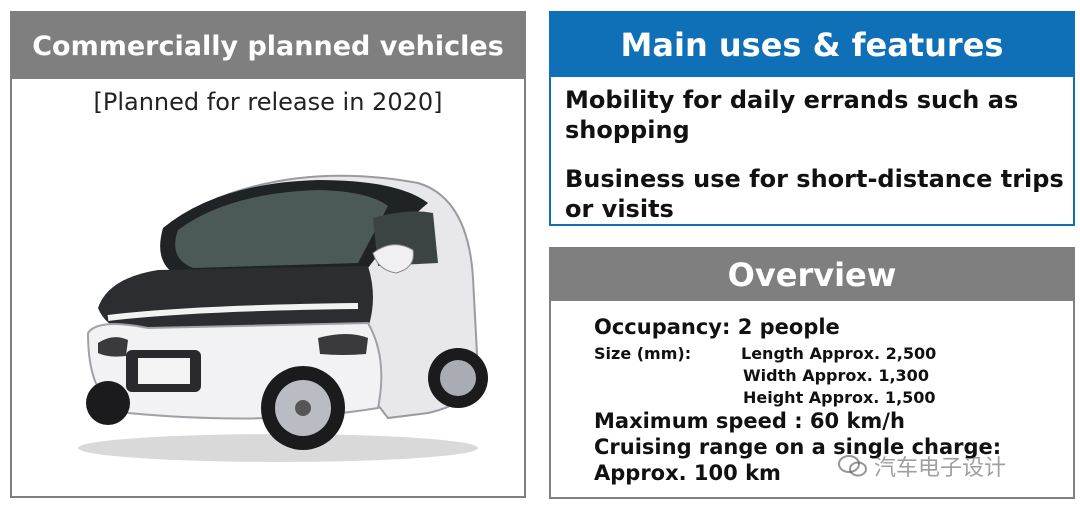 The width and height of the screenshot is (1080, 511). Describe the element at coordinates (839, 353) in the screenshot. I see `size-length: Length Approx. 2,500` at that location.